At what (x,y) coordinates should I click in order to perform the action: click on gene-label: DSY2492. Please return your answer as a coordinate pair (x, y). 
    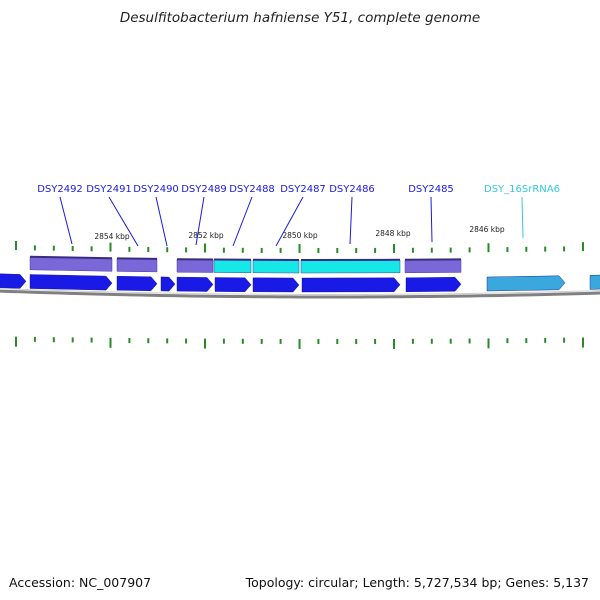
    Looking at the image, I should click on (60, 189).